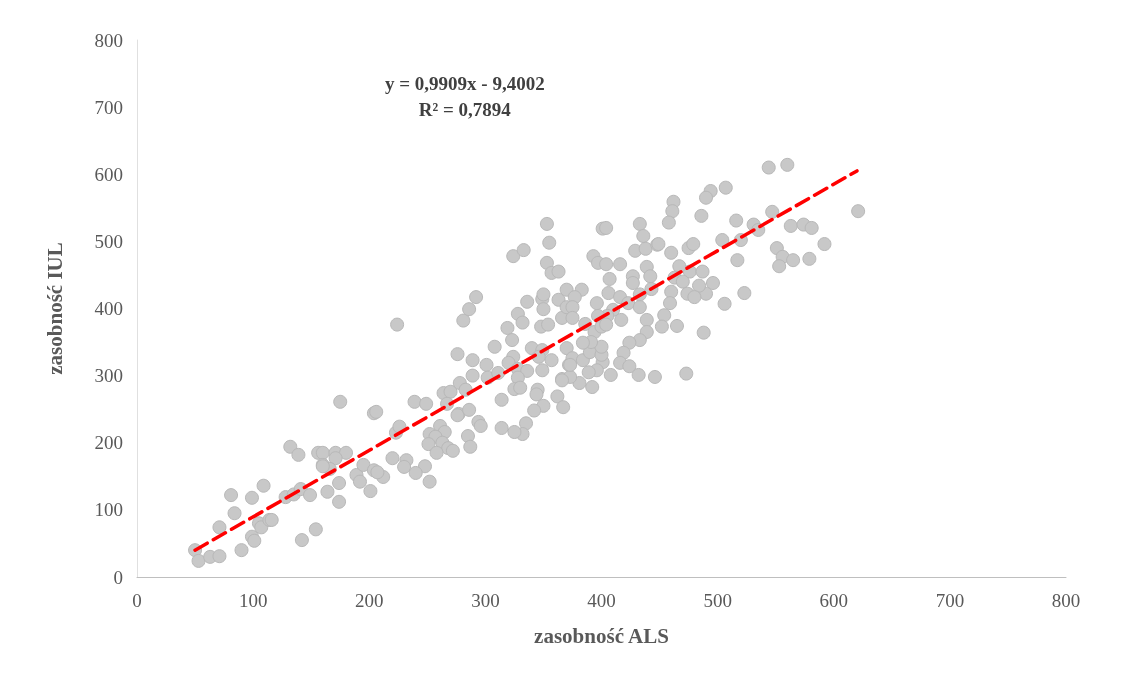 The width and height of the screenshot is (1132, 684). Describe the element at coordinates (485, 600) in the screenshot. I see `x-tick-label: 300` at that location.